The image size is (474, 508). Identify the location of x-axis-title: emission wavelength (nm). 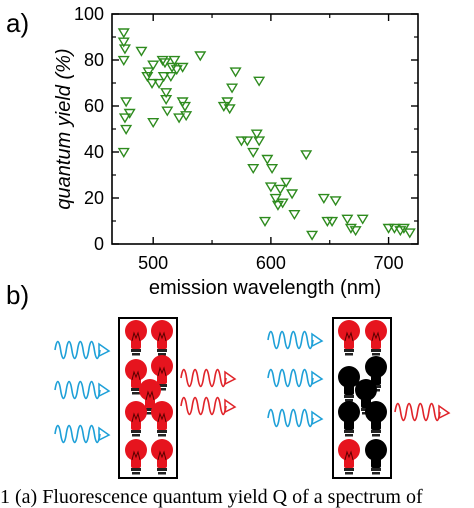
(265, 288).